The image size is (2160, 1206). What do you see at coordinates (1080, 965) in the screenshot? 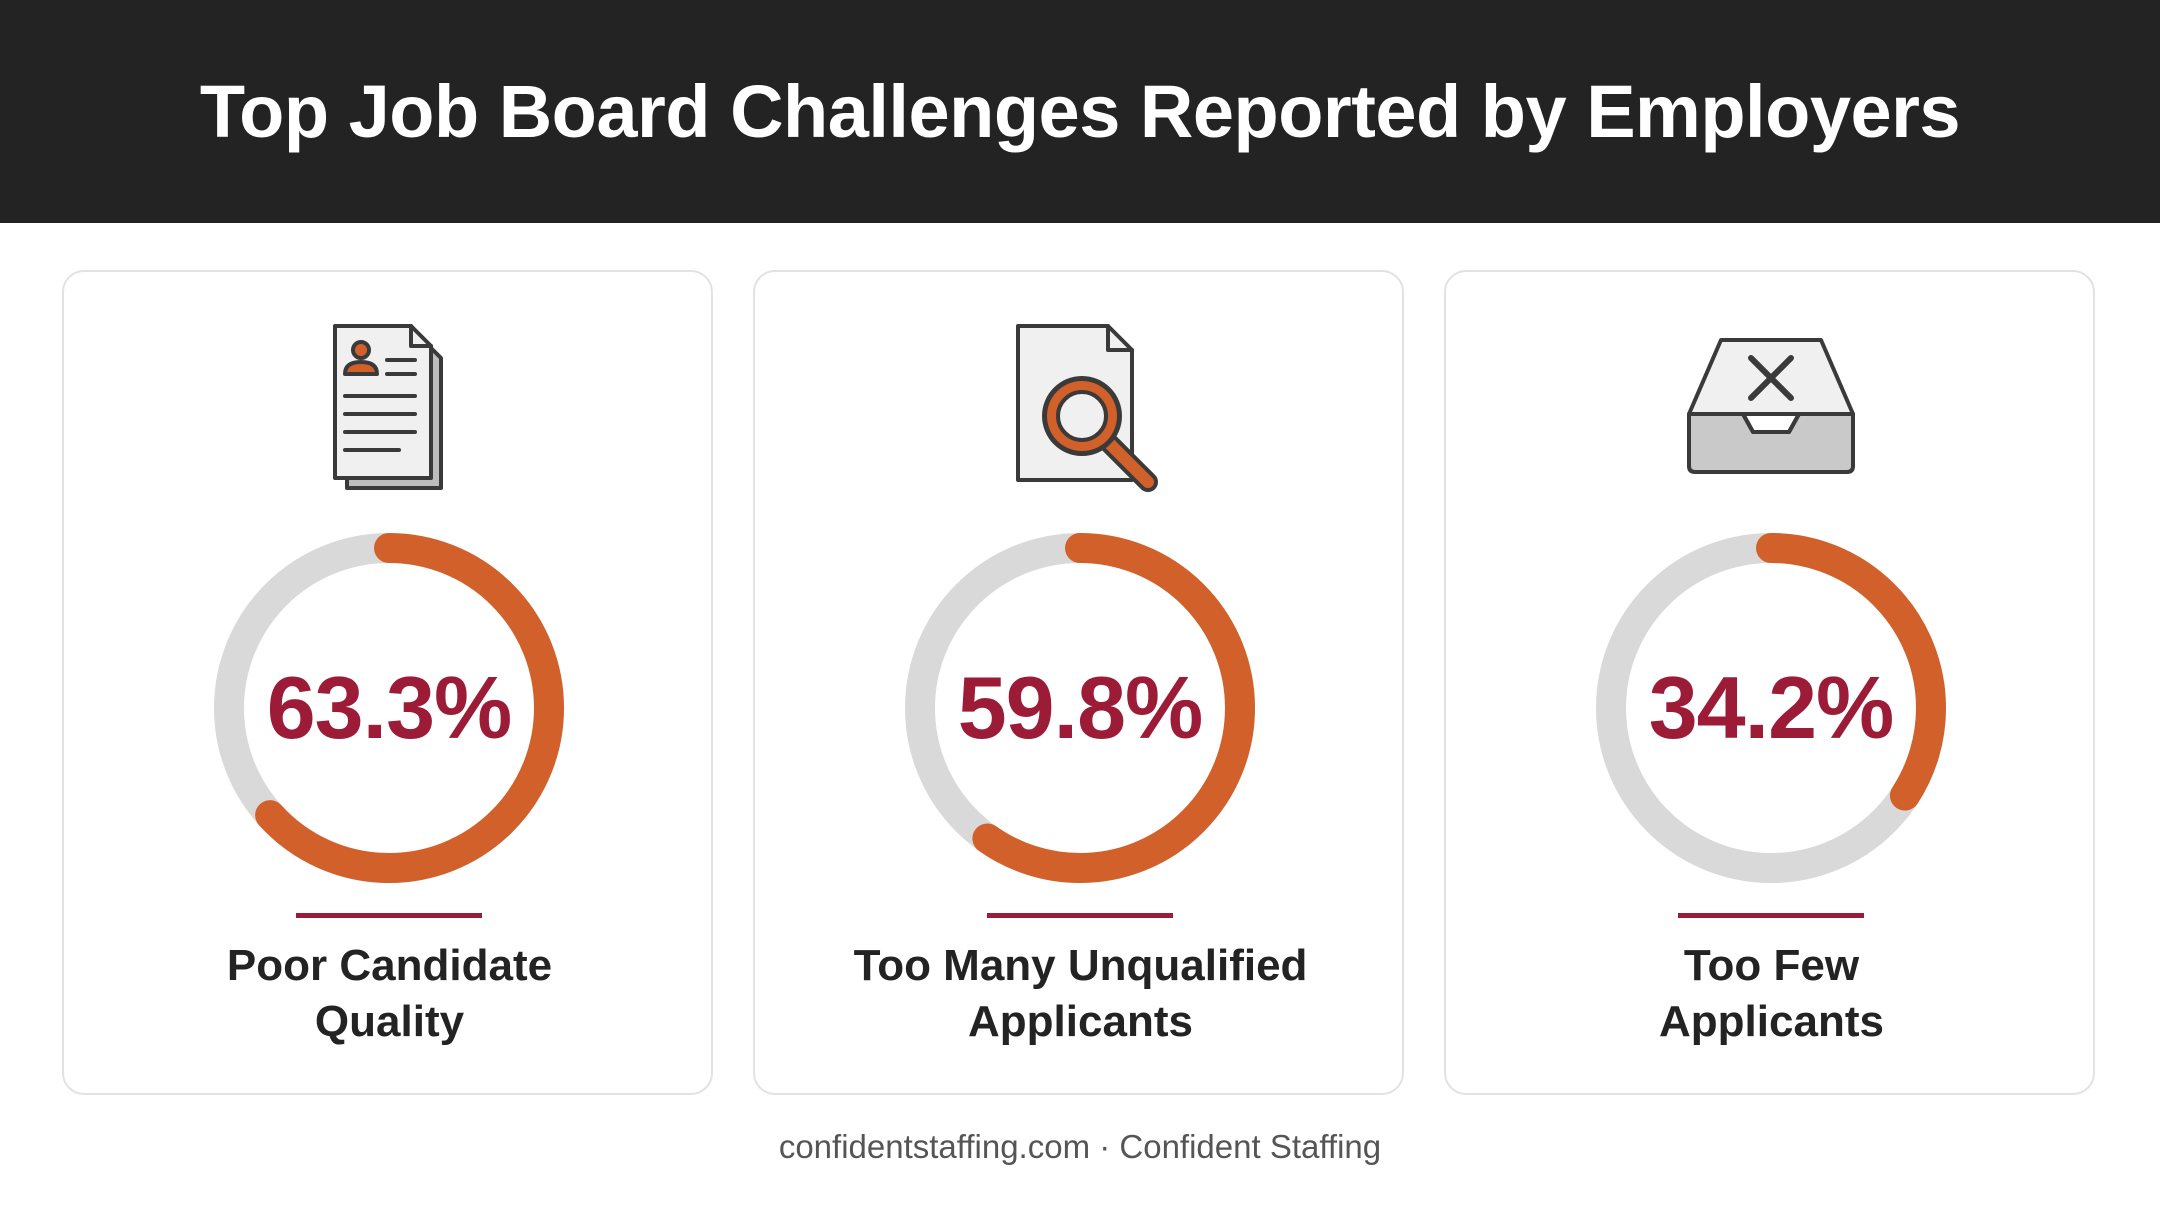
I see `category-label-line: Too Many Unqualified` at bounding box center [1080, 965].